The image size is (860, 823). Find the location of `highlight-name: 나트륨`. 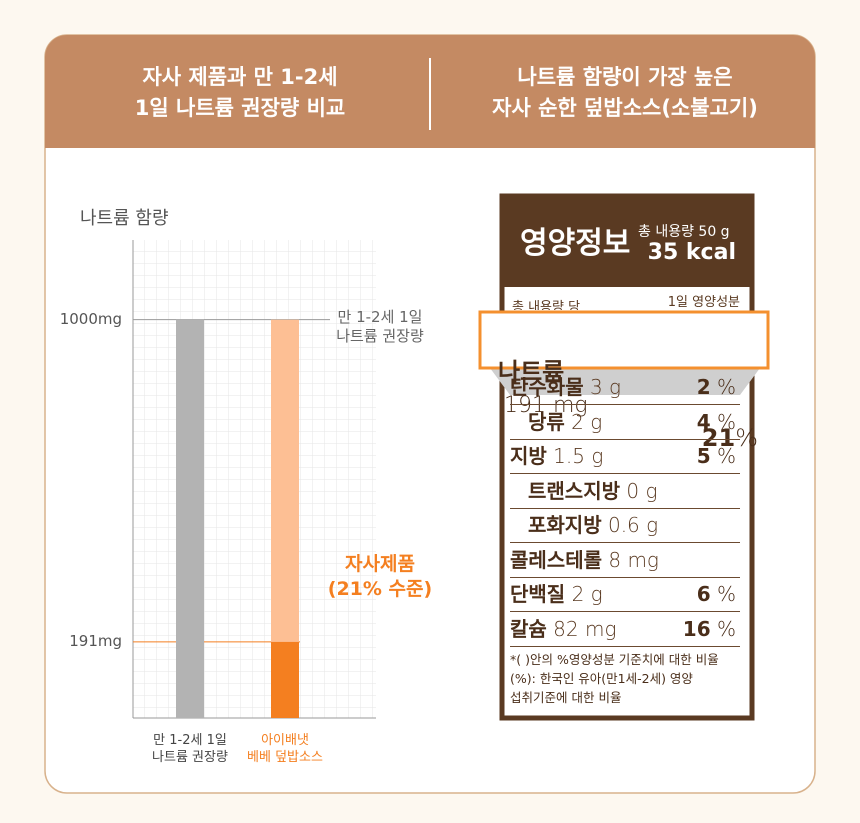

highlight-name: 나트륨 is located at coordinates (531, 372).